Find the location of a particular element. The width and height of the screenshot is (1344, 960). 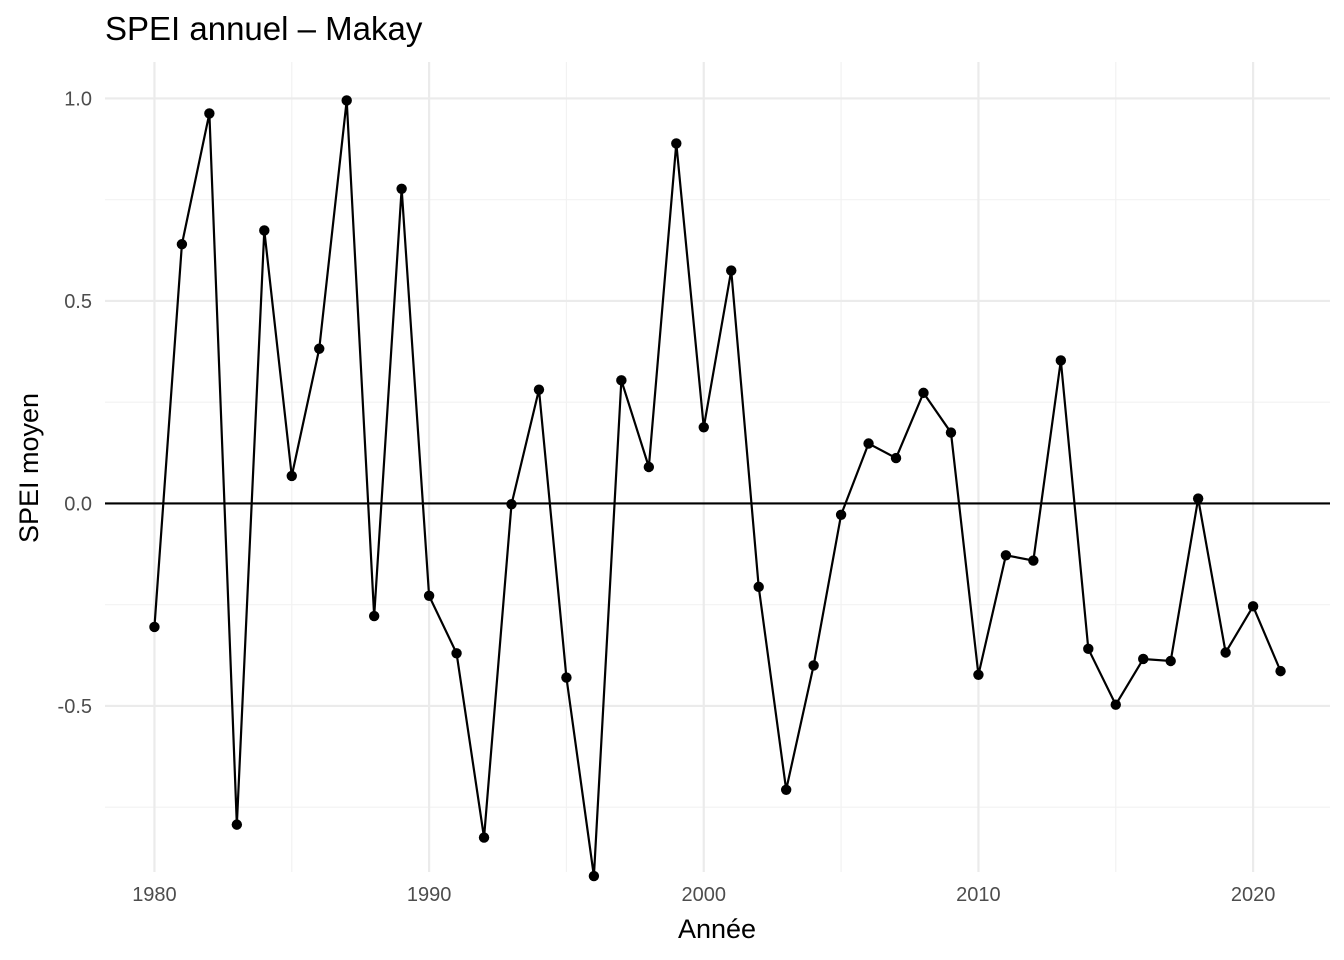

y-tick-label: -0.5 is located at coordinates (75, 707).